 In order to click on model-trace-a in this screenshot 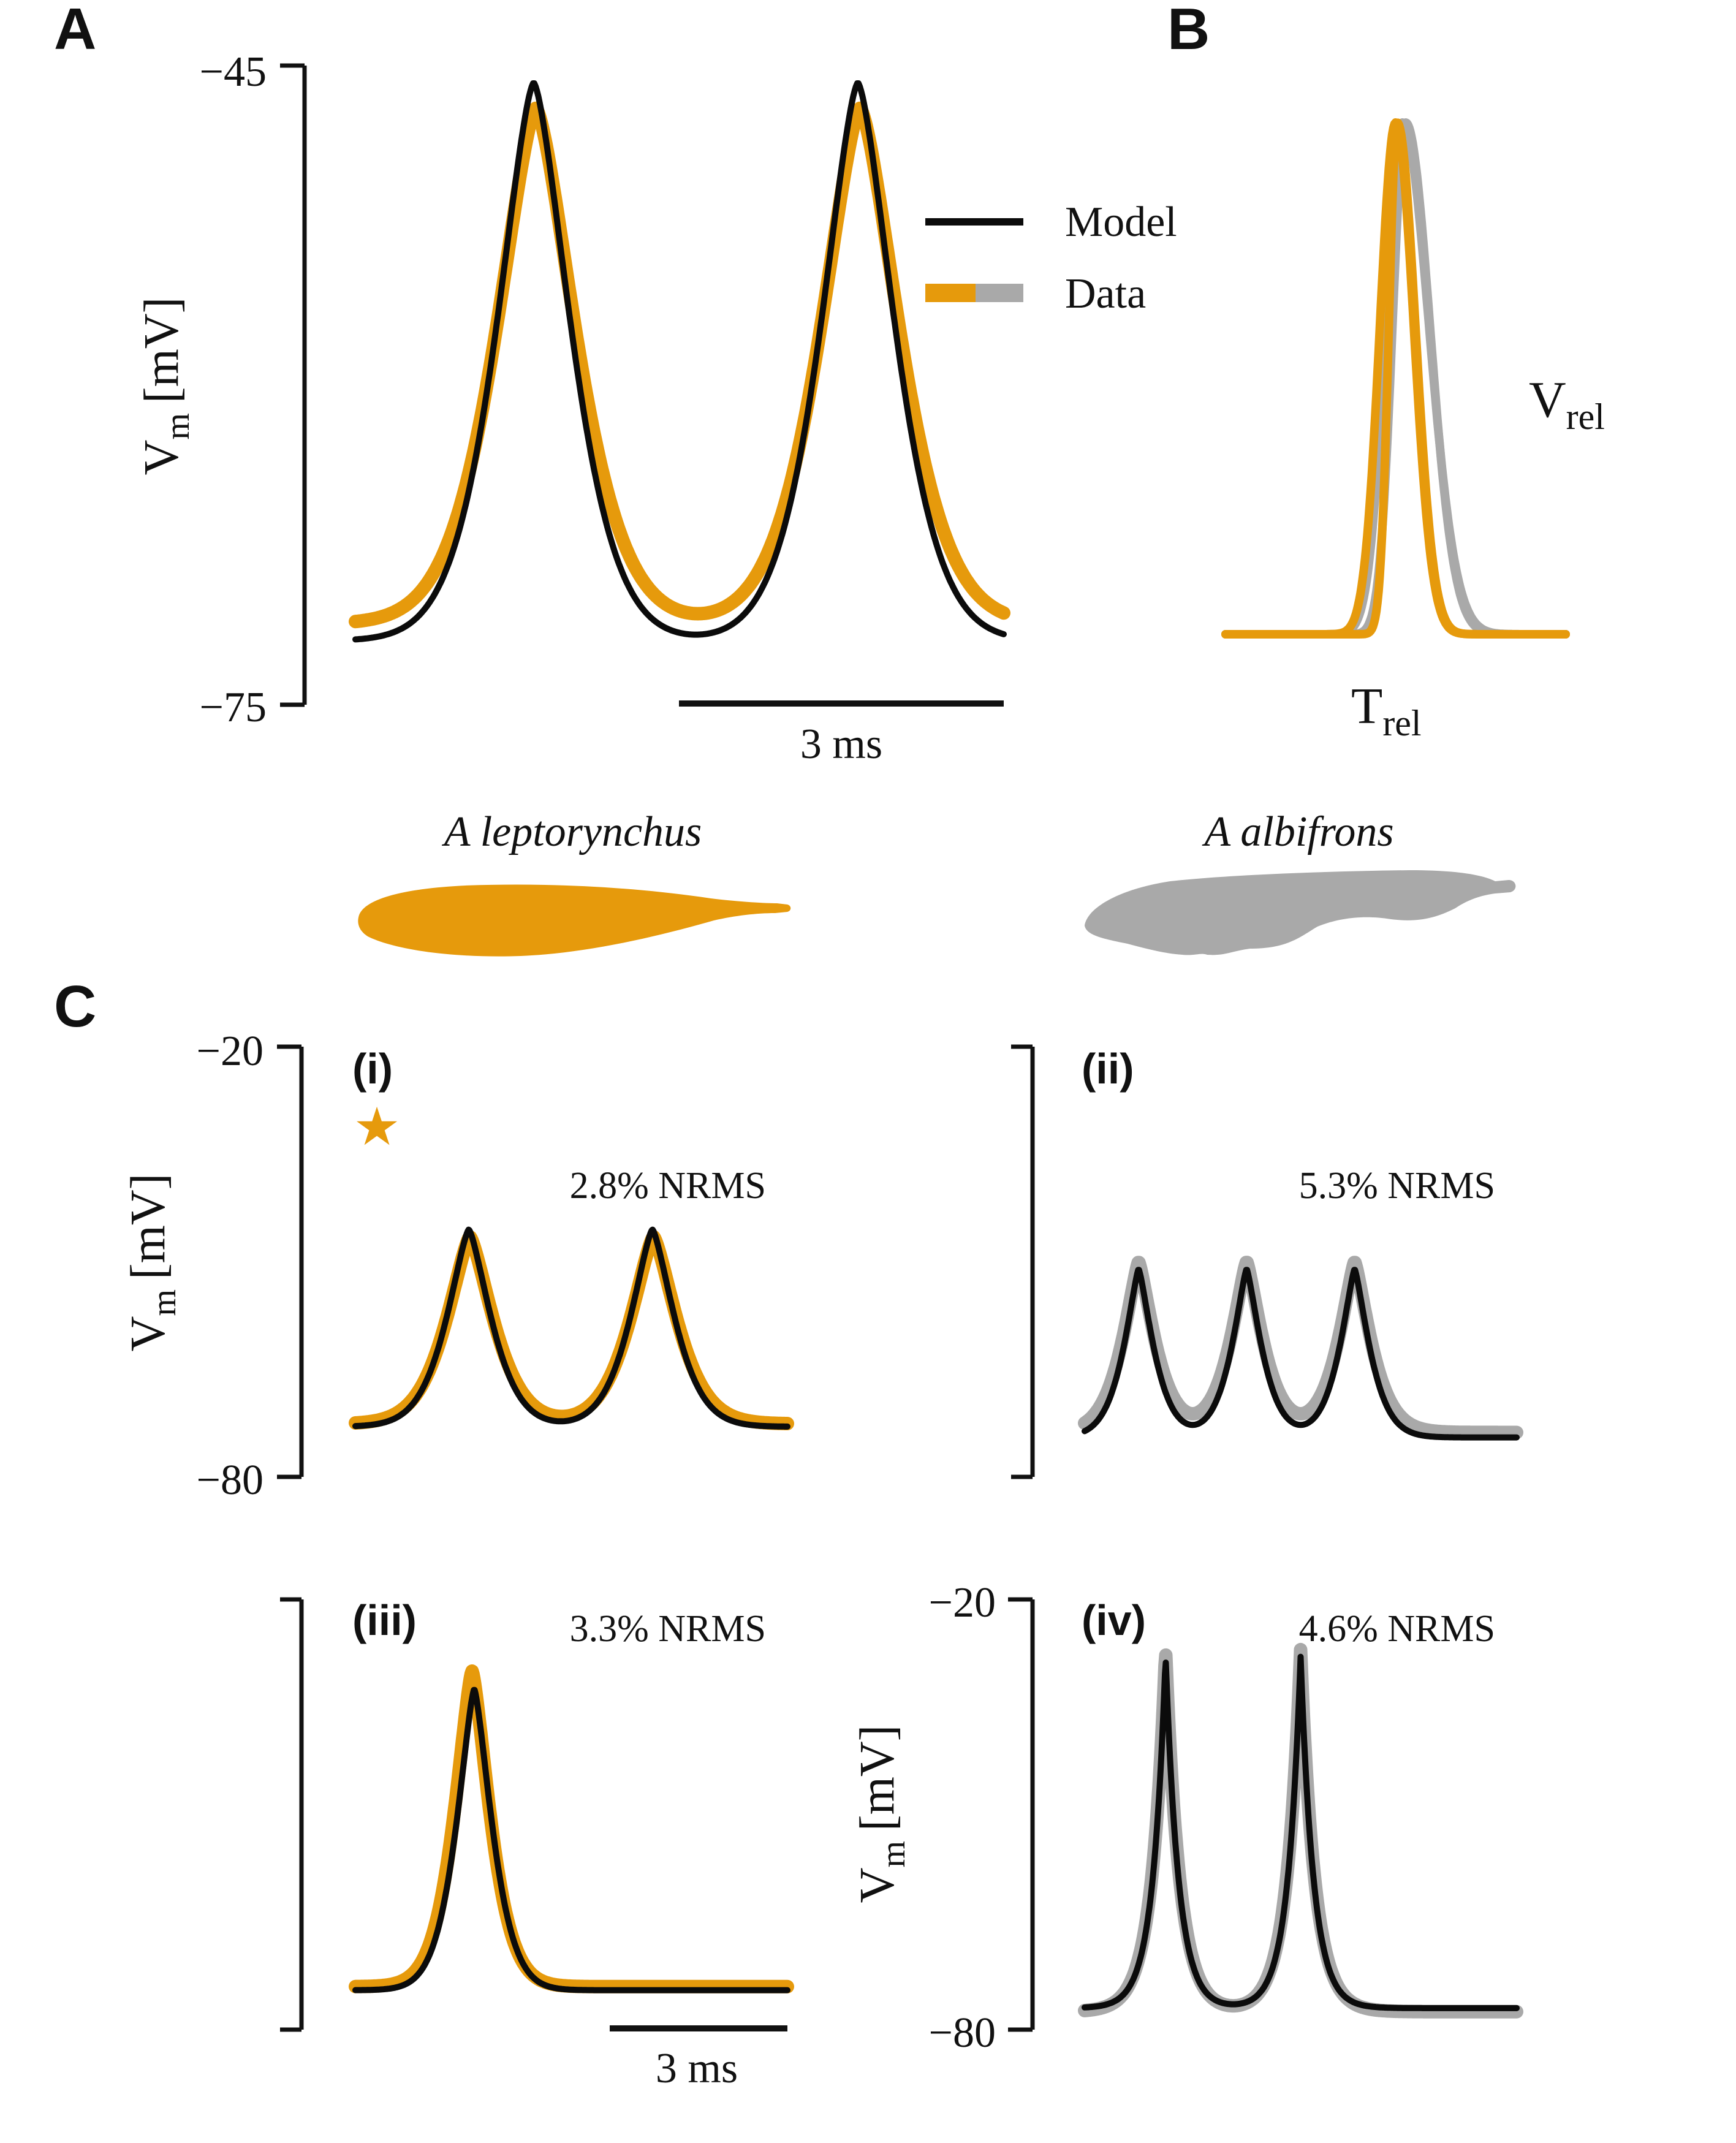, I will do `click(679, 361)`.